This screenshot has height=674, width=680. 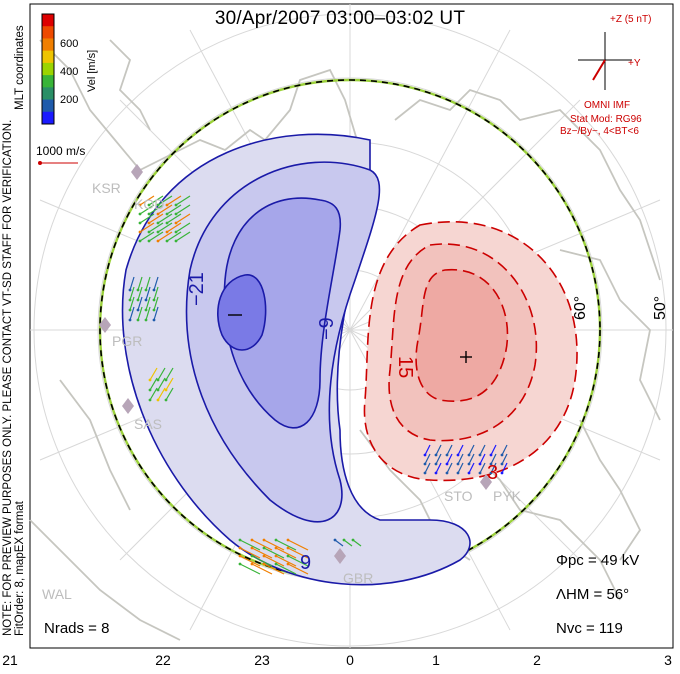 I want to click on mlt-tick-1: 1, so click(x=436, y=660).